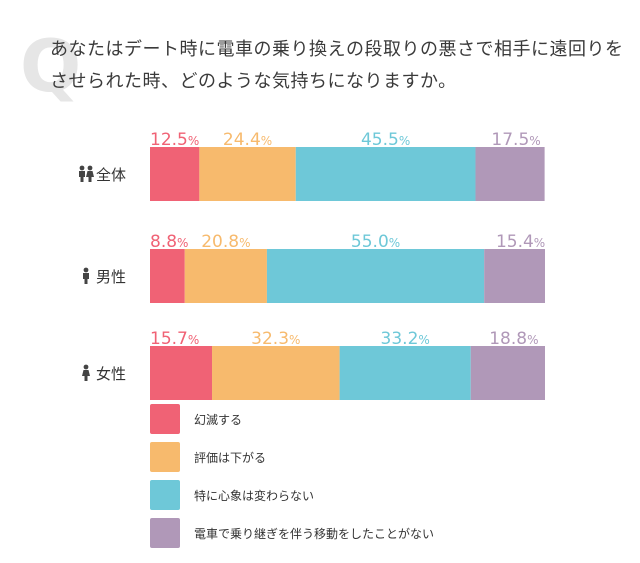 The image size is (640, 563). I want to click on legend-item: 特に心象は変わらない, so click(292, 495).